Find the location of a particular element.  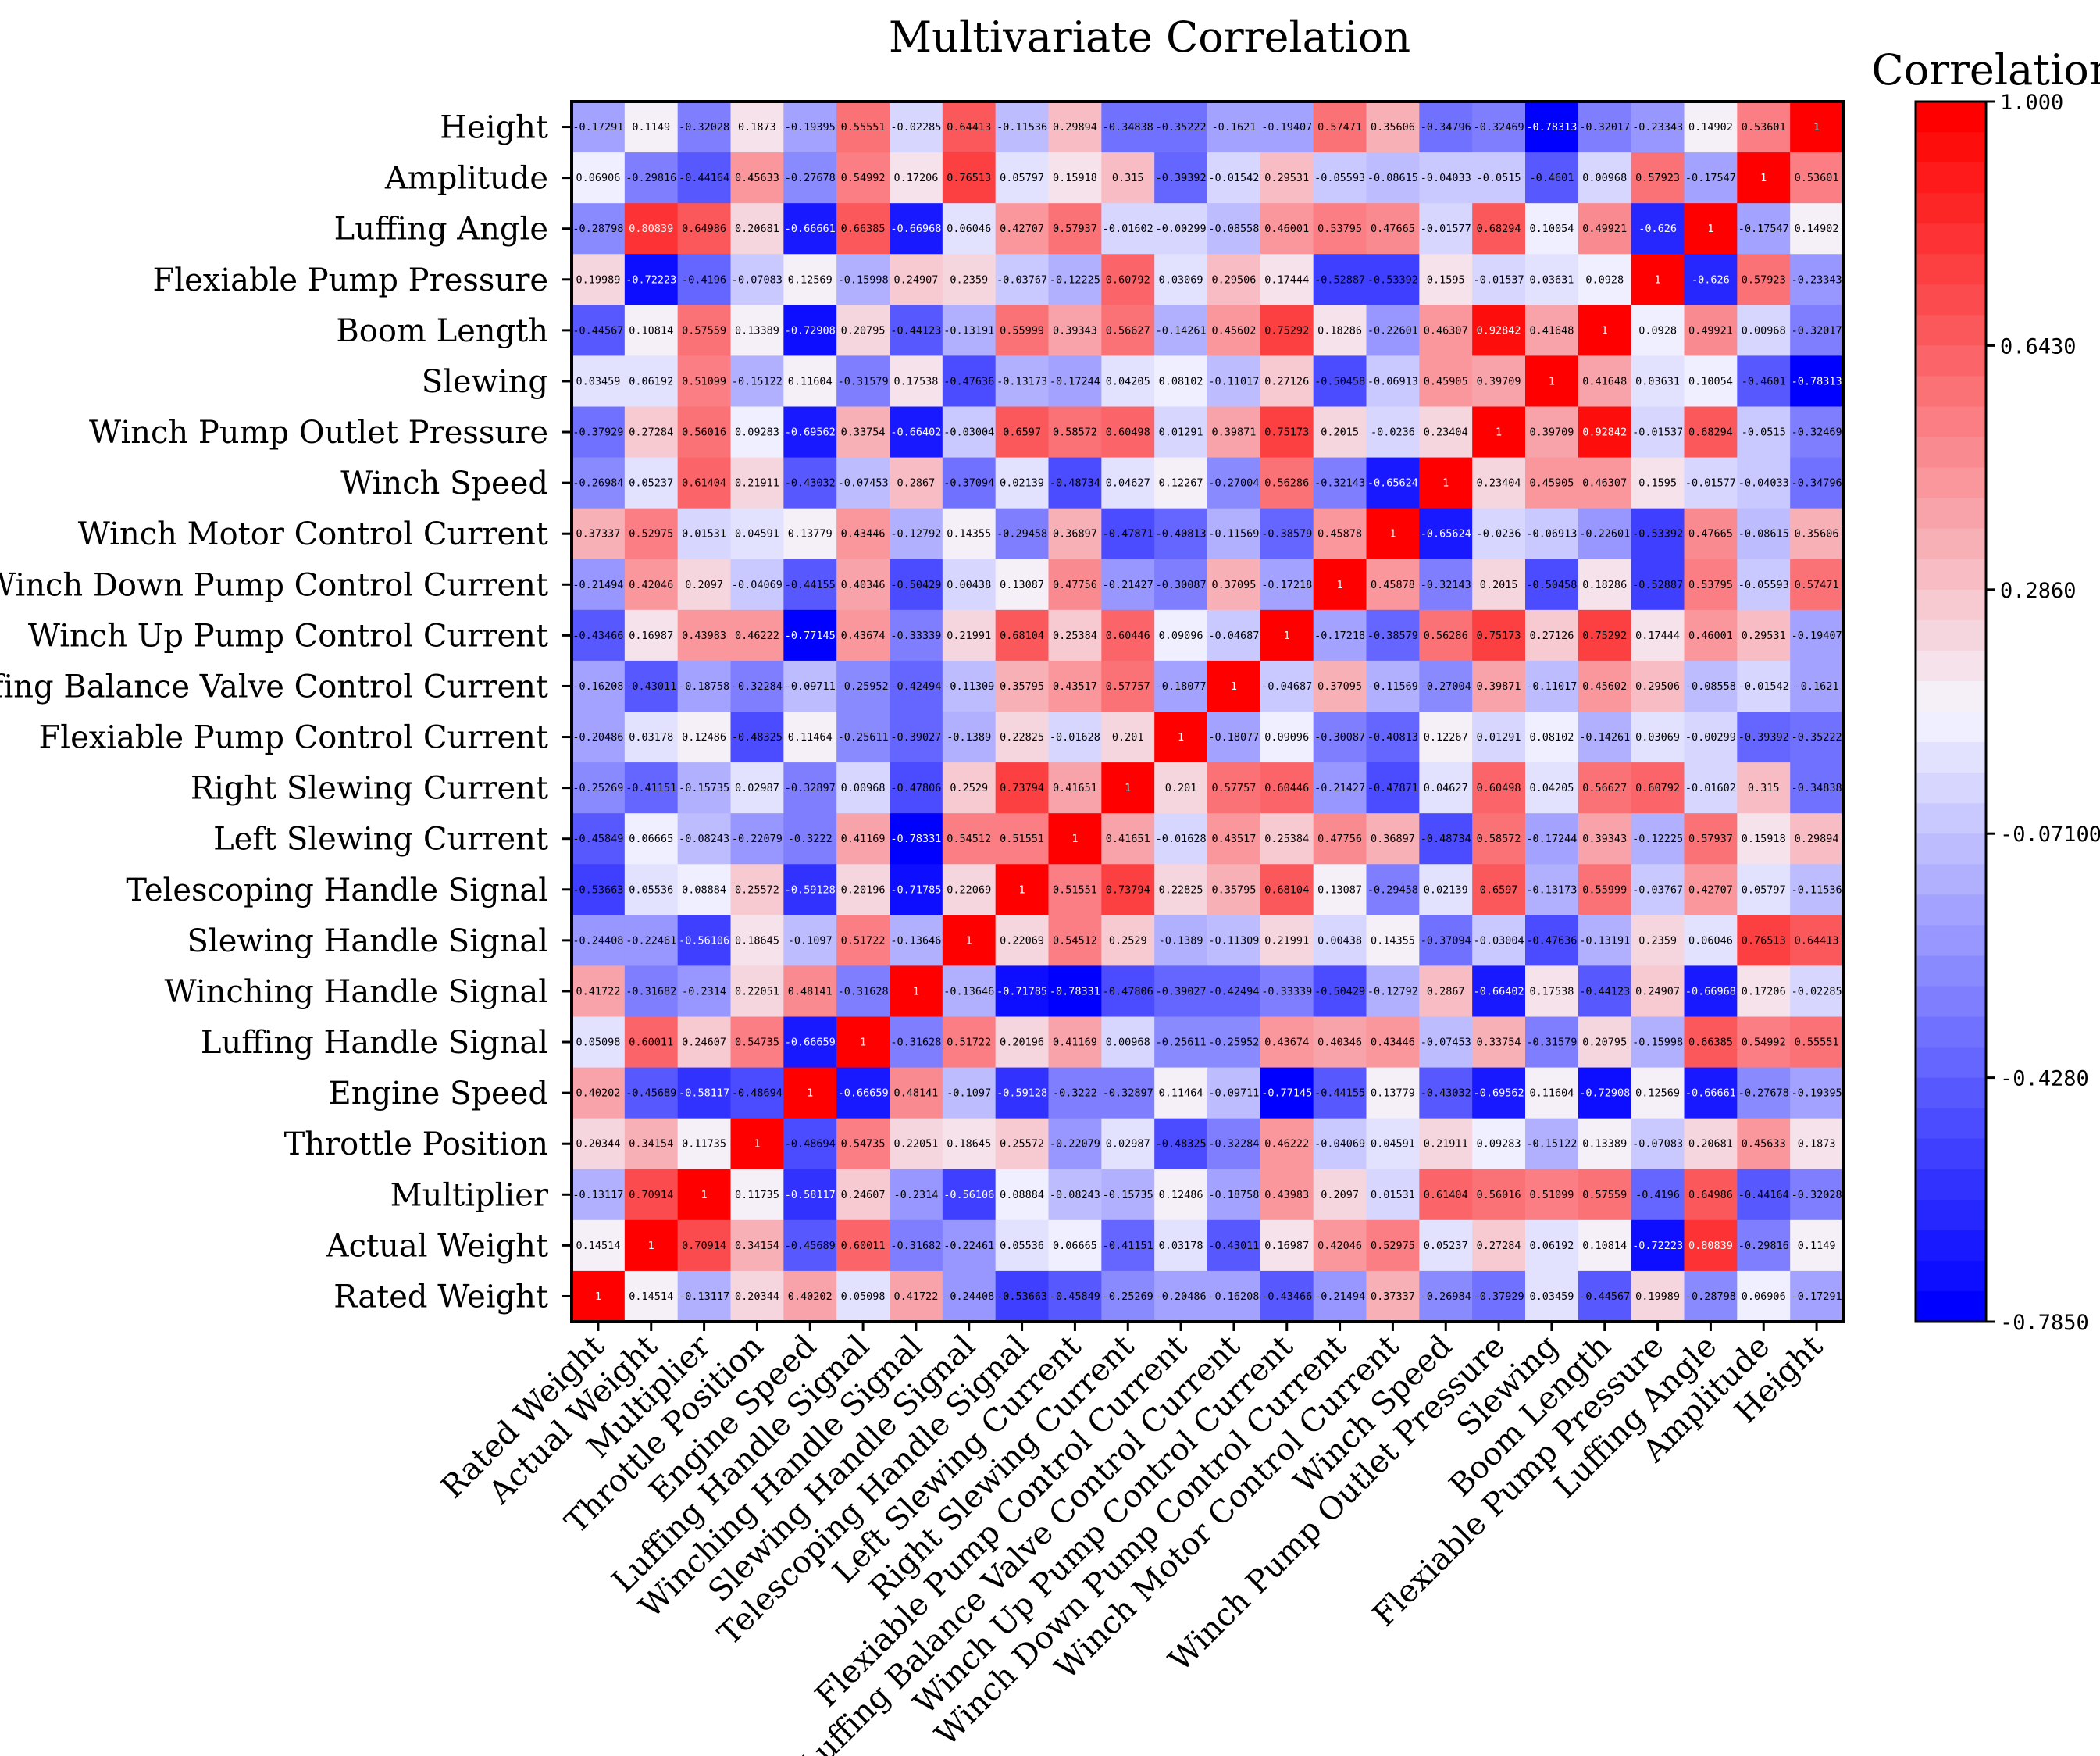

cell-value-label: 0.55999 is located at coordinates (1605, 889).